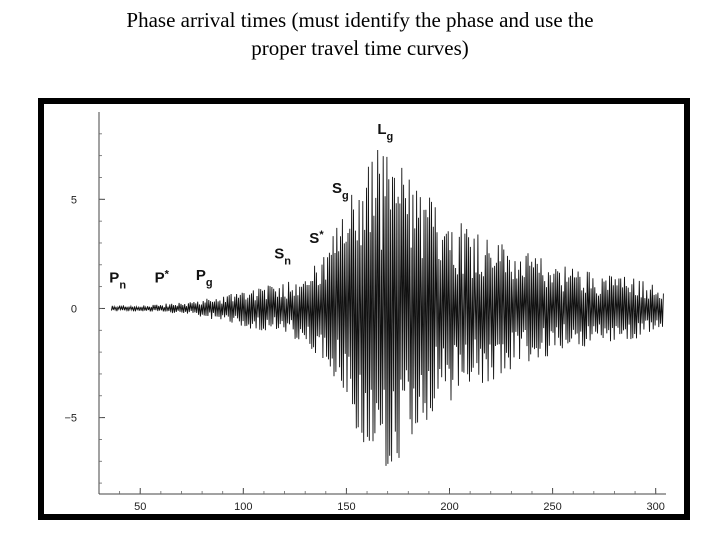 The height and width of the screenshot is (540, 720). Describe the element at coordinates (385, 132) in the screenshot. I see `phase-label-lg: Lg` at that location.